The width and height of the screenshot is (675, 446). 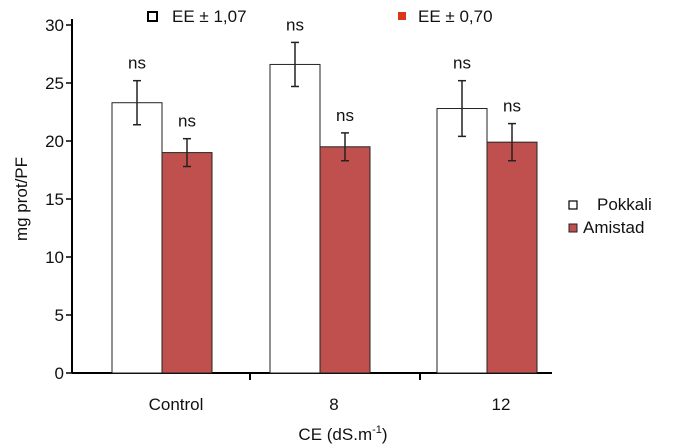 What do you see at coordinates (573, 205) in the screenshot?
I see `legend-marker-pokkali` at bounding box center [573, 205].